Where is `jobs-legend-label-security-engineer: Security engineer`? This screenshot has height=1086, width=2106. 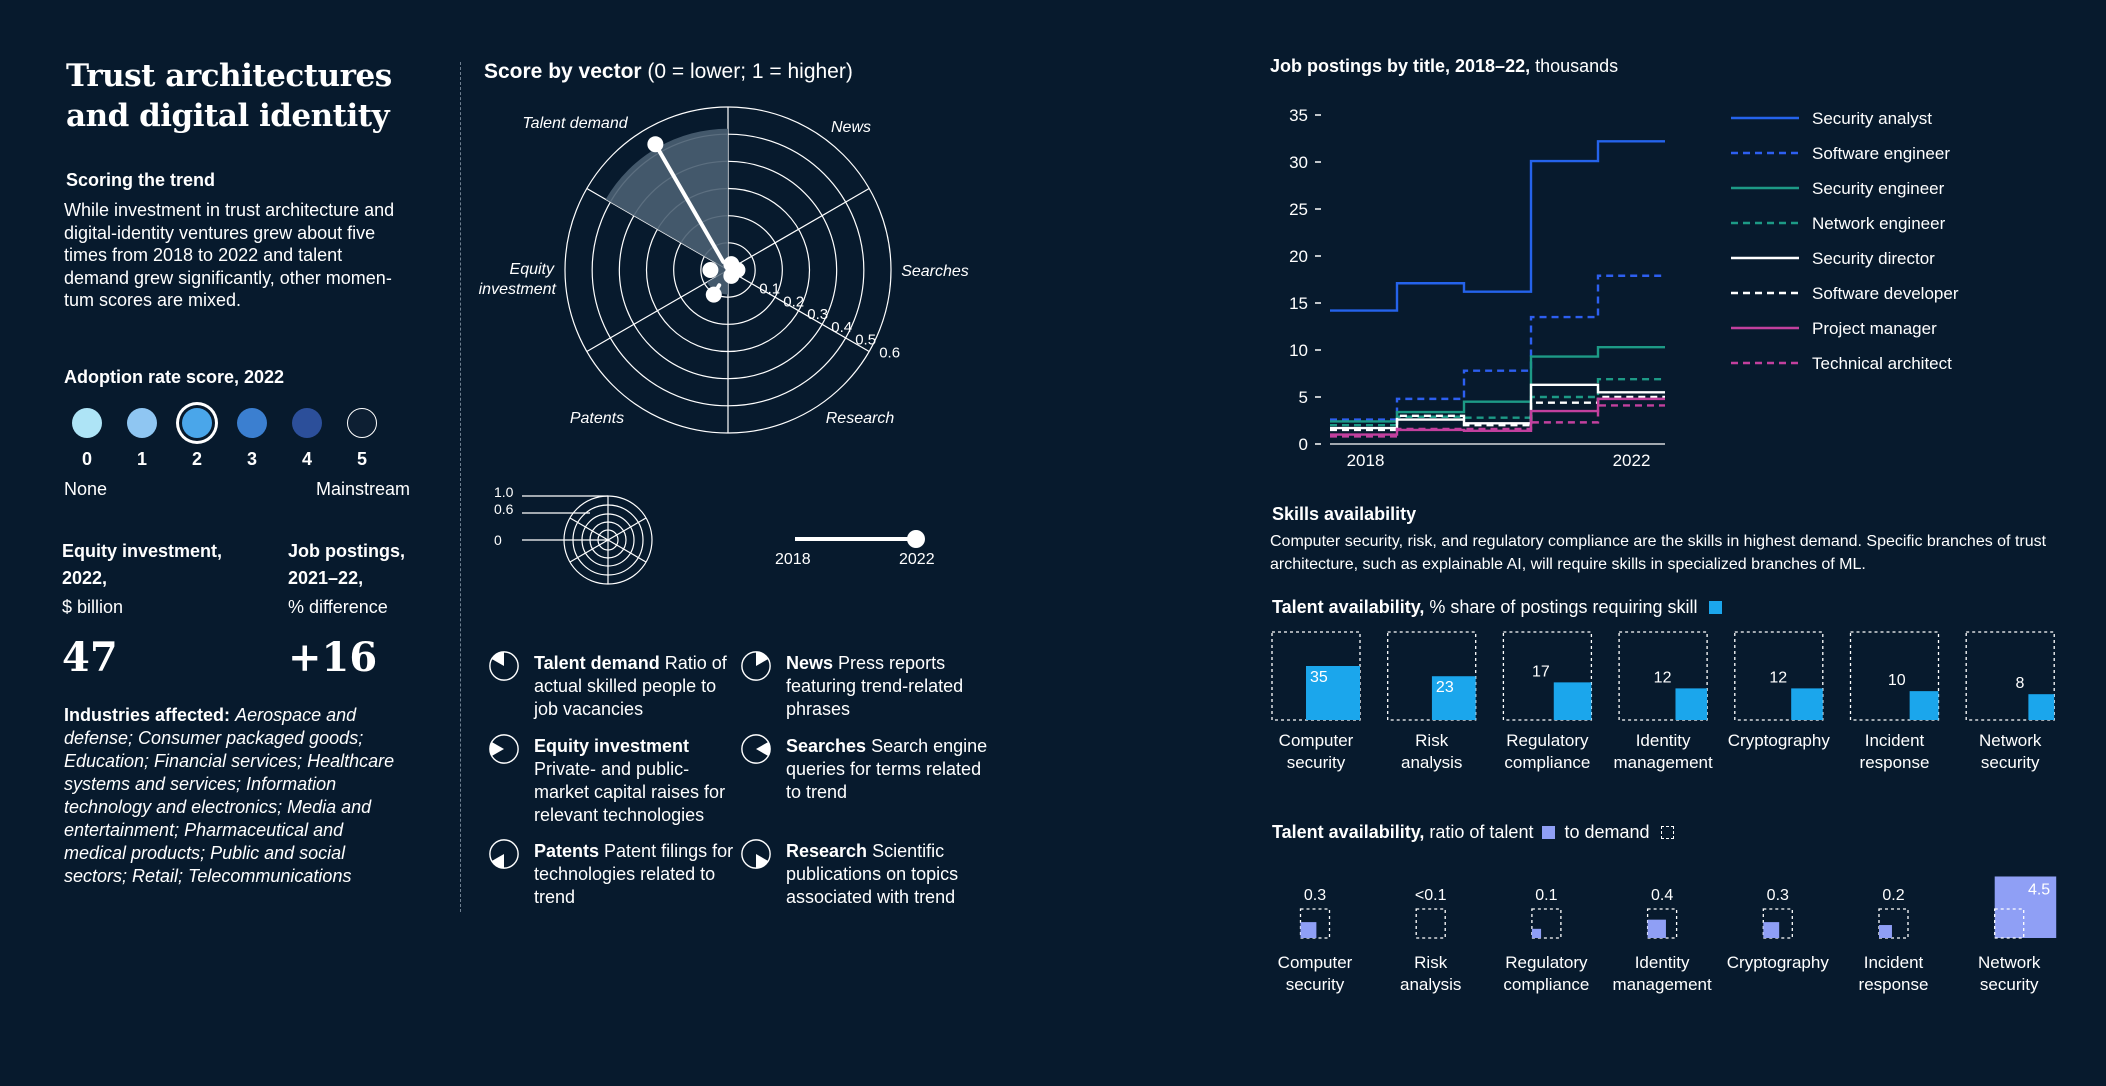
jobs-legend-label-security-engineer: Security engineer is located at coordinates (1878, 188).